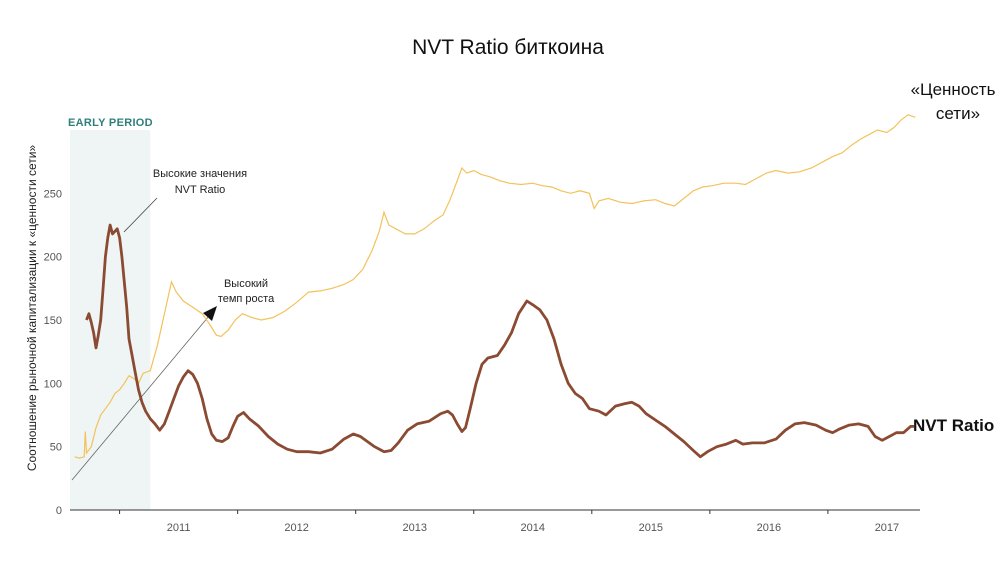 The height and width of the screenshot is (582, 1006). I want to click on x-tick-label-2016: 2016, so click(769, 528).